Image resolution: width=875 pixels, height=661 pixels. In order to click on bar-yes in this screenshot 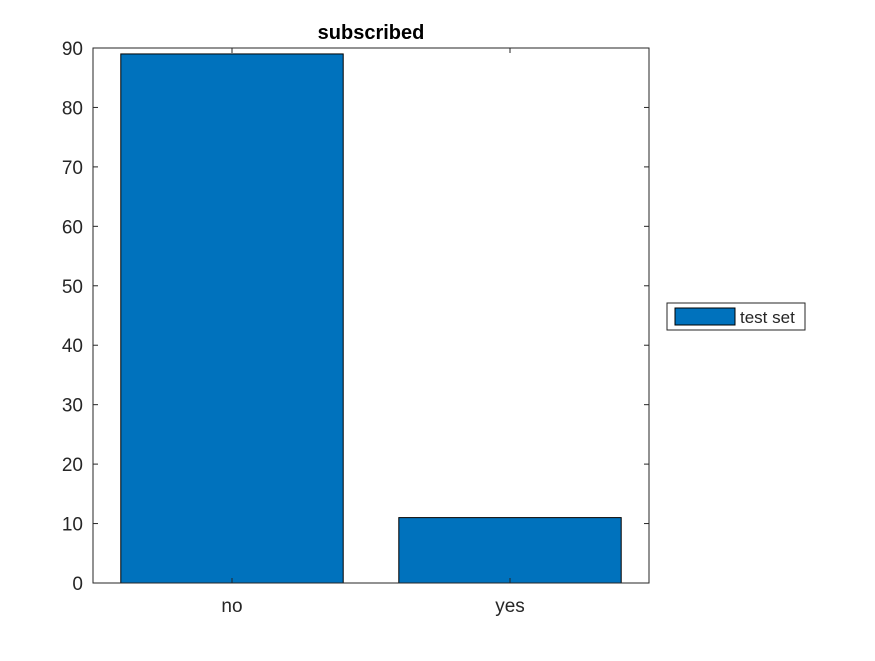, I will do `click(510, 550)`.